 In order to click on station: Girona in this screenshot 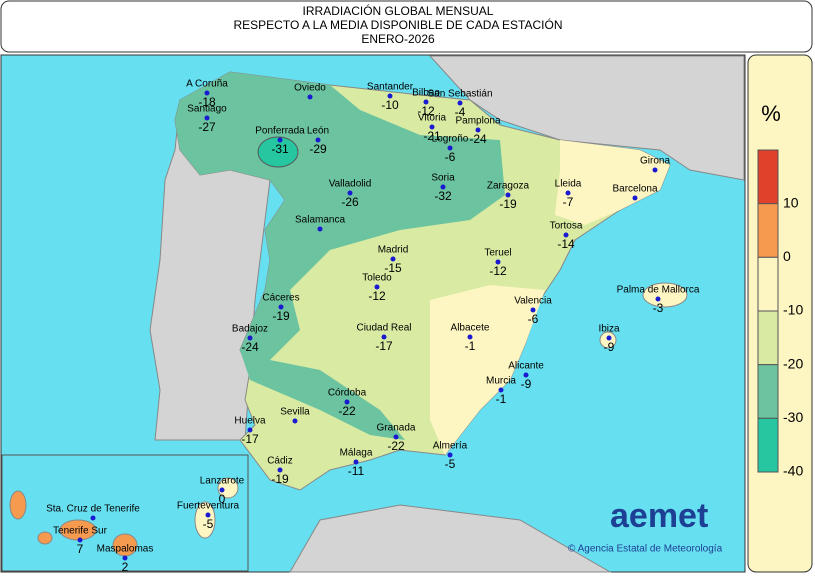, I will do `click(655, 164)`.